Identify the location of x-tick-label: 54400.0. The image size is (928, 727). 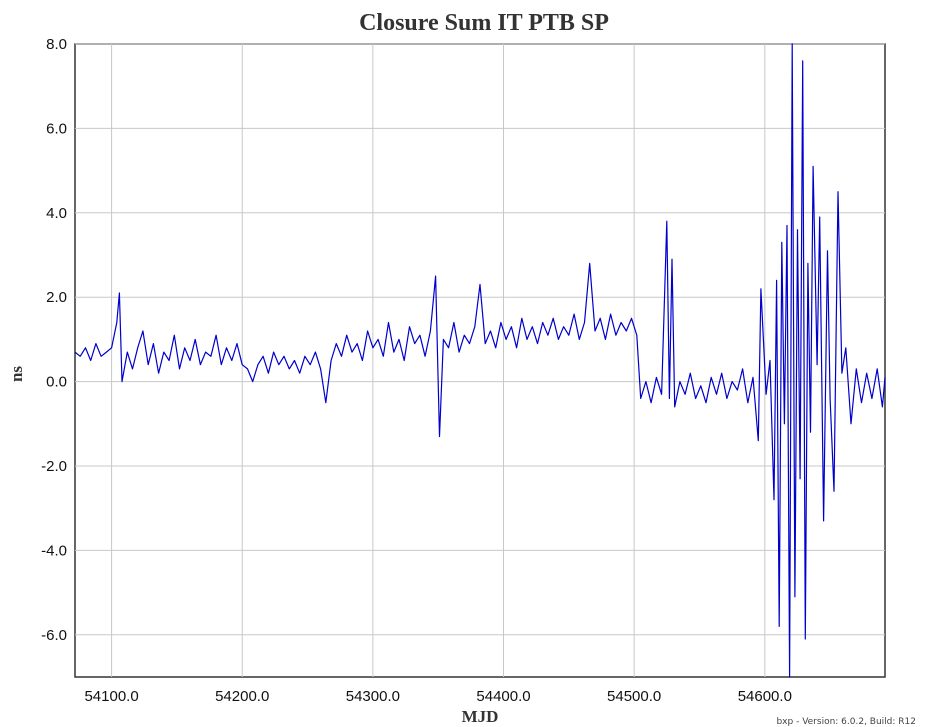
(503, 696).